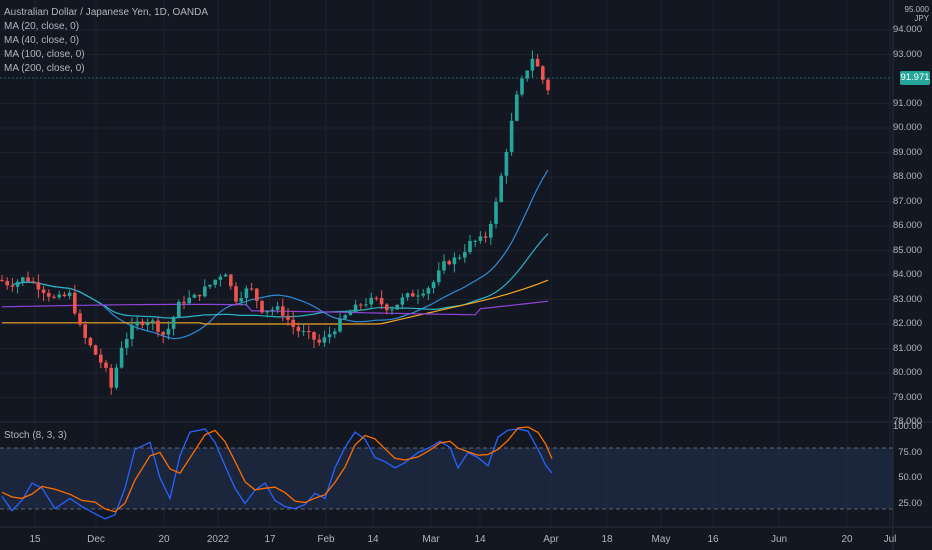 The height and width of the screenshot is (550, 932). Describe the element at coordinates (907, 250) in the screenshot. I see `price-axis-label: 85.000` at that location.